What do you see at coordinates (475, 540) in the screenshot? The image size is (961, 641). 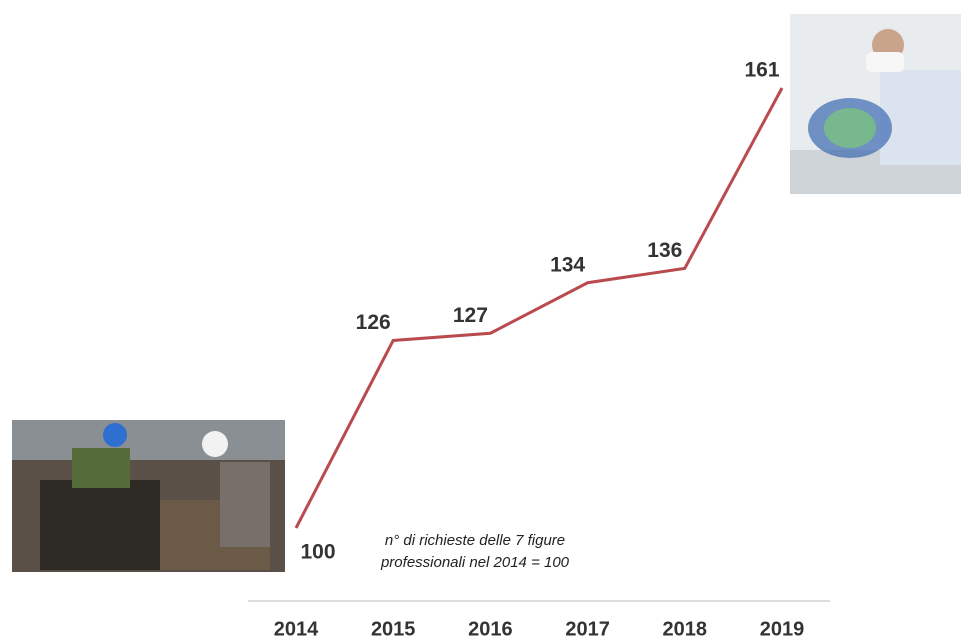 I see `annotation: n° di richieste delle 7 figure` at bounding box center [475, 540].